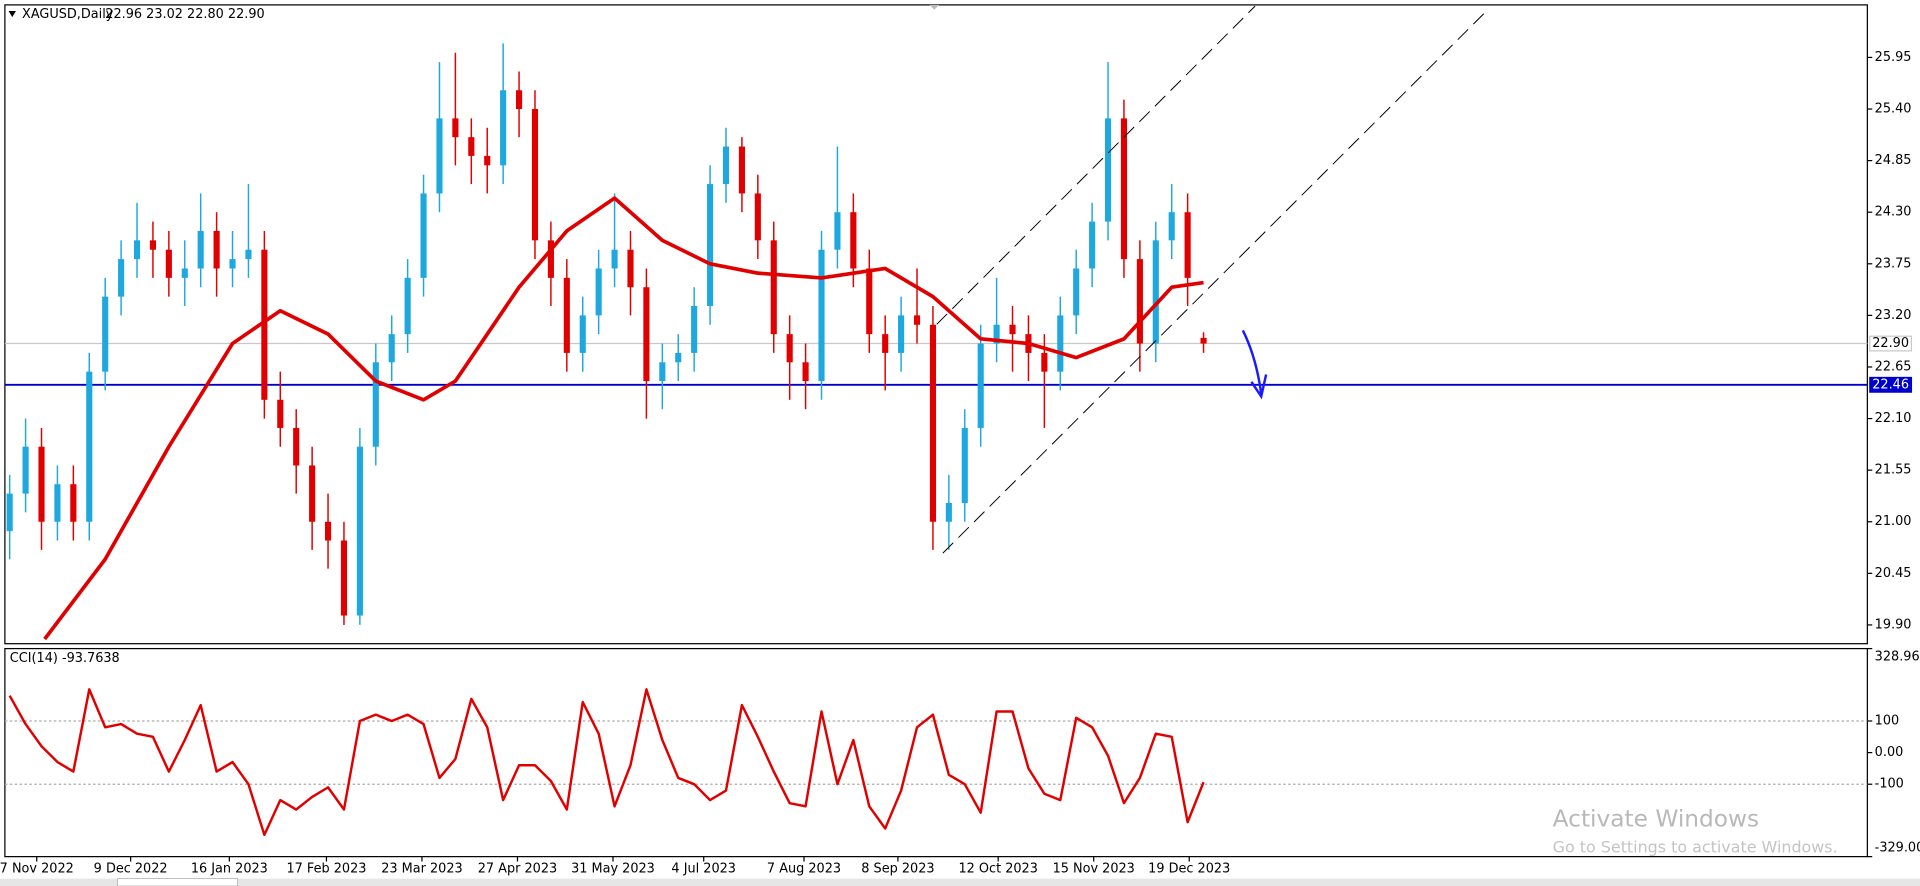 This screenshot has height=886, width=1920. Describe the element at coordinates (177, 882) in the screenshot. I see `tab` at that location.